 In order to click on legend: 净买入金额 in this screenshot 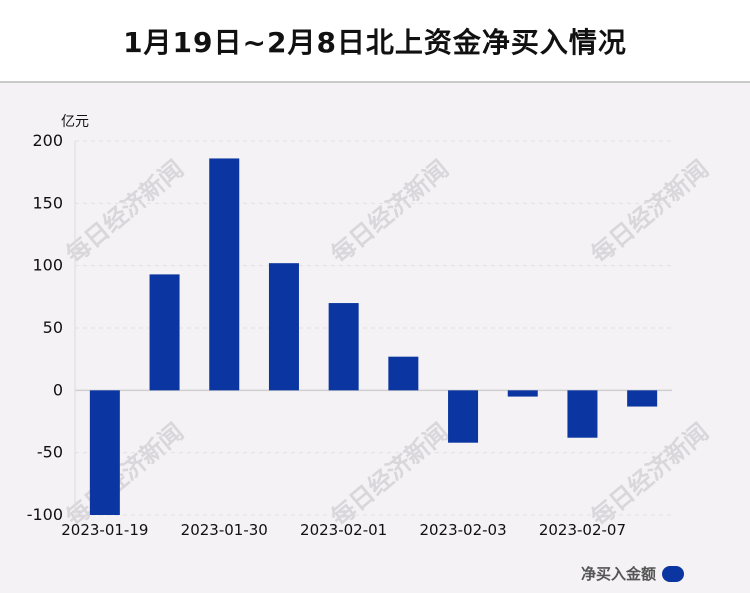, I will do `click(632, 573)`.